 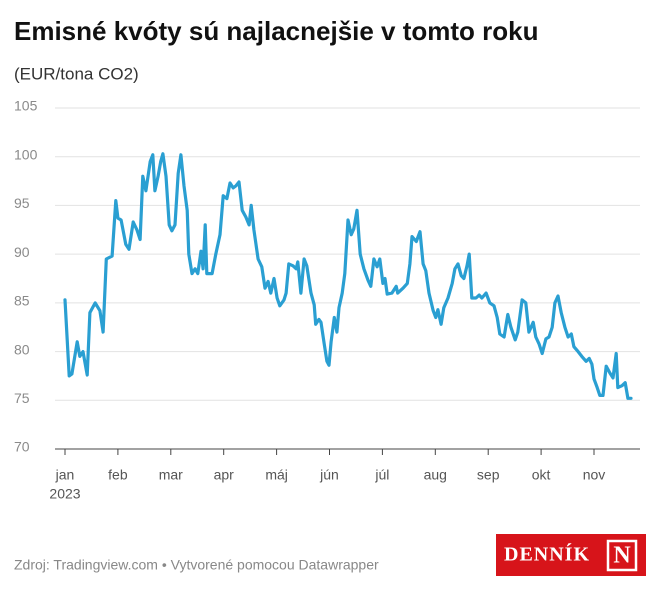 What do you see at coordinates (76, 73) in the screenshot?
I see `chart-subtitle: (EUR/tona CO2)` at bounding box center [76, 73].